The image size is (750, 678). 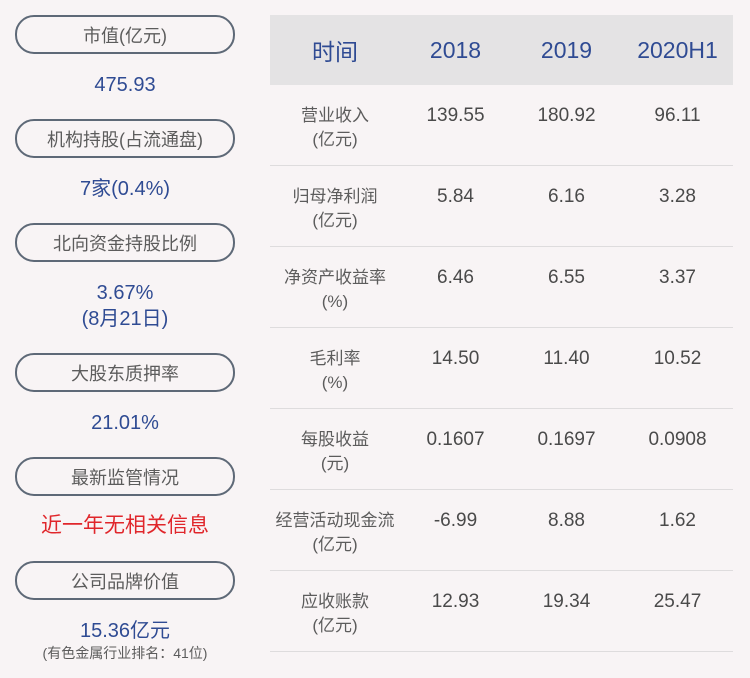 I want to click on table-row-operating-cash-flow: 经营活动现金流 (亿元) -6.99 8.88 1.62, so click(x=501, y=530).